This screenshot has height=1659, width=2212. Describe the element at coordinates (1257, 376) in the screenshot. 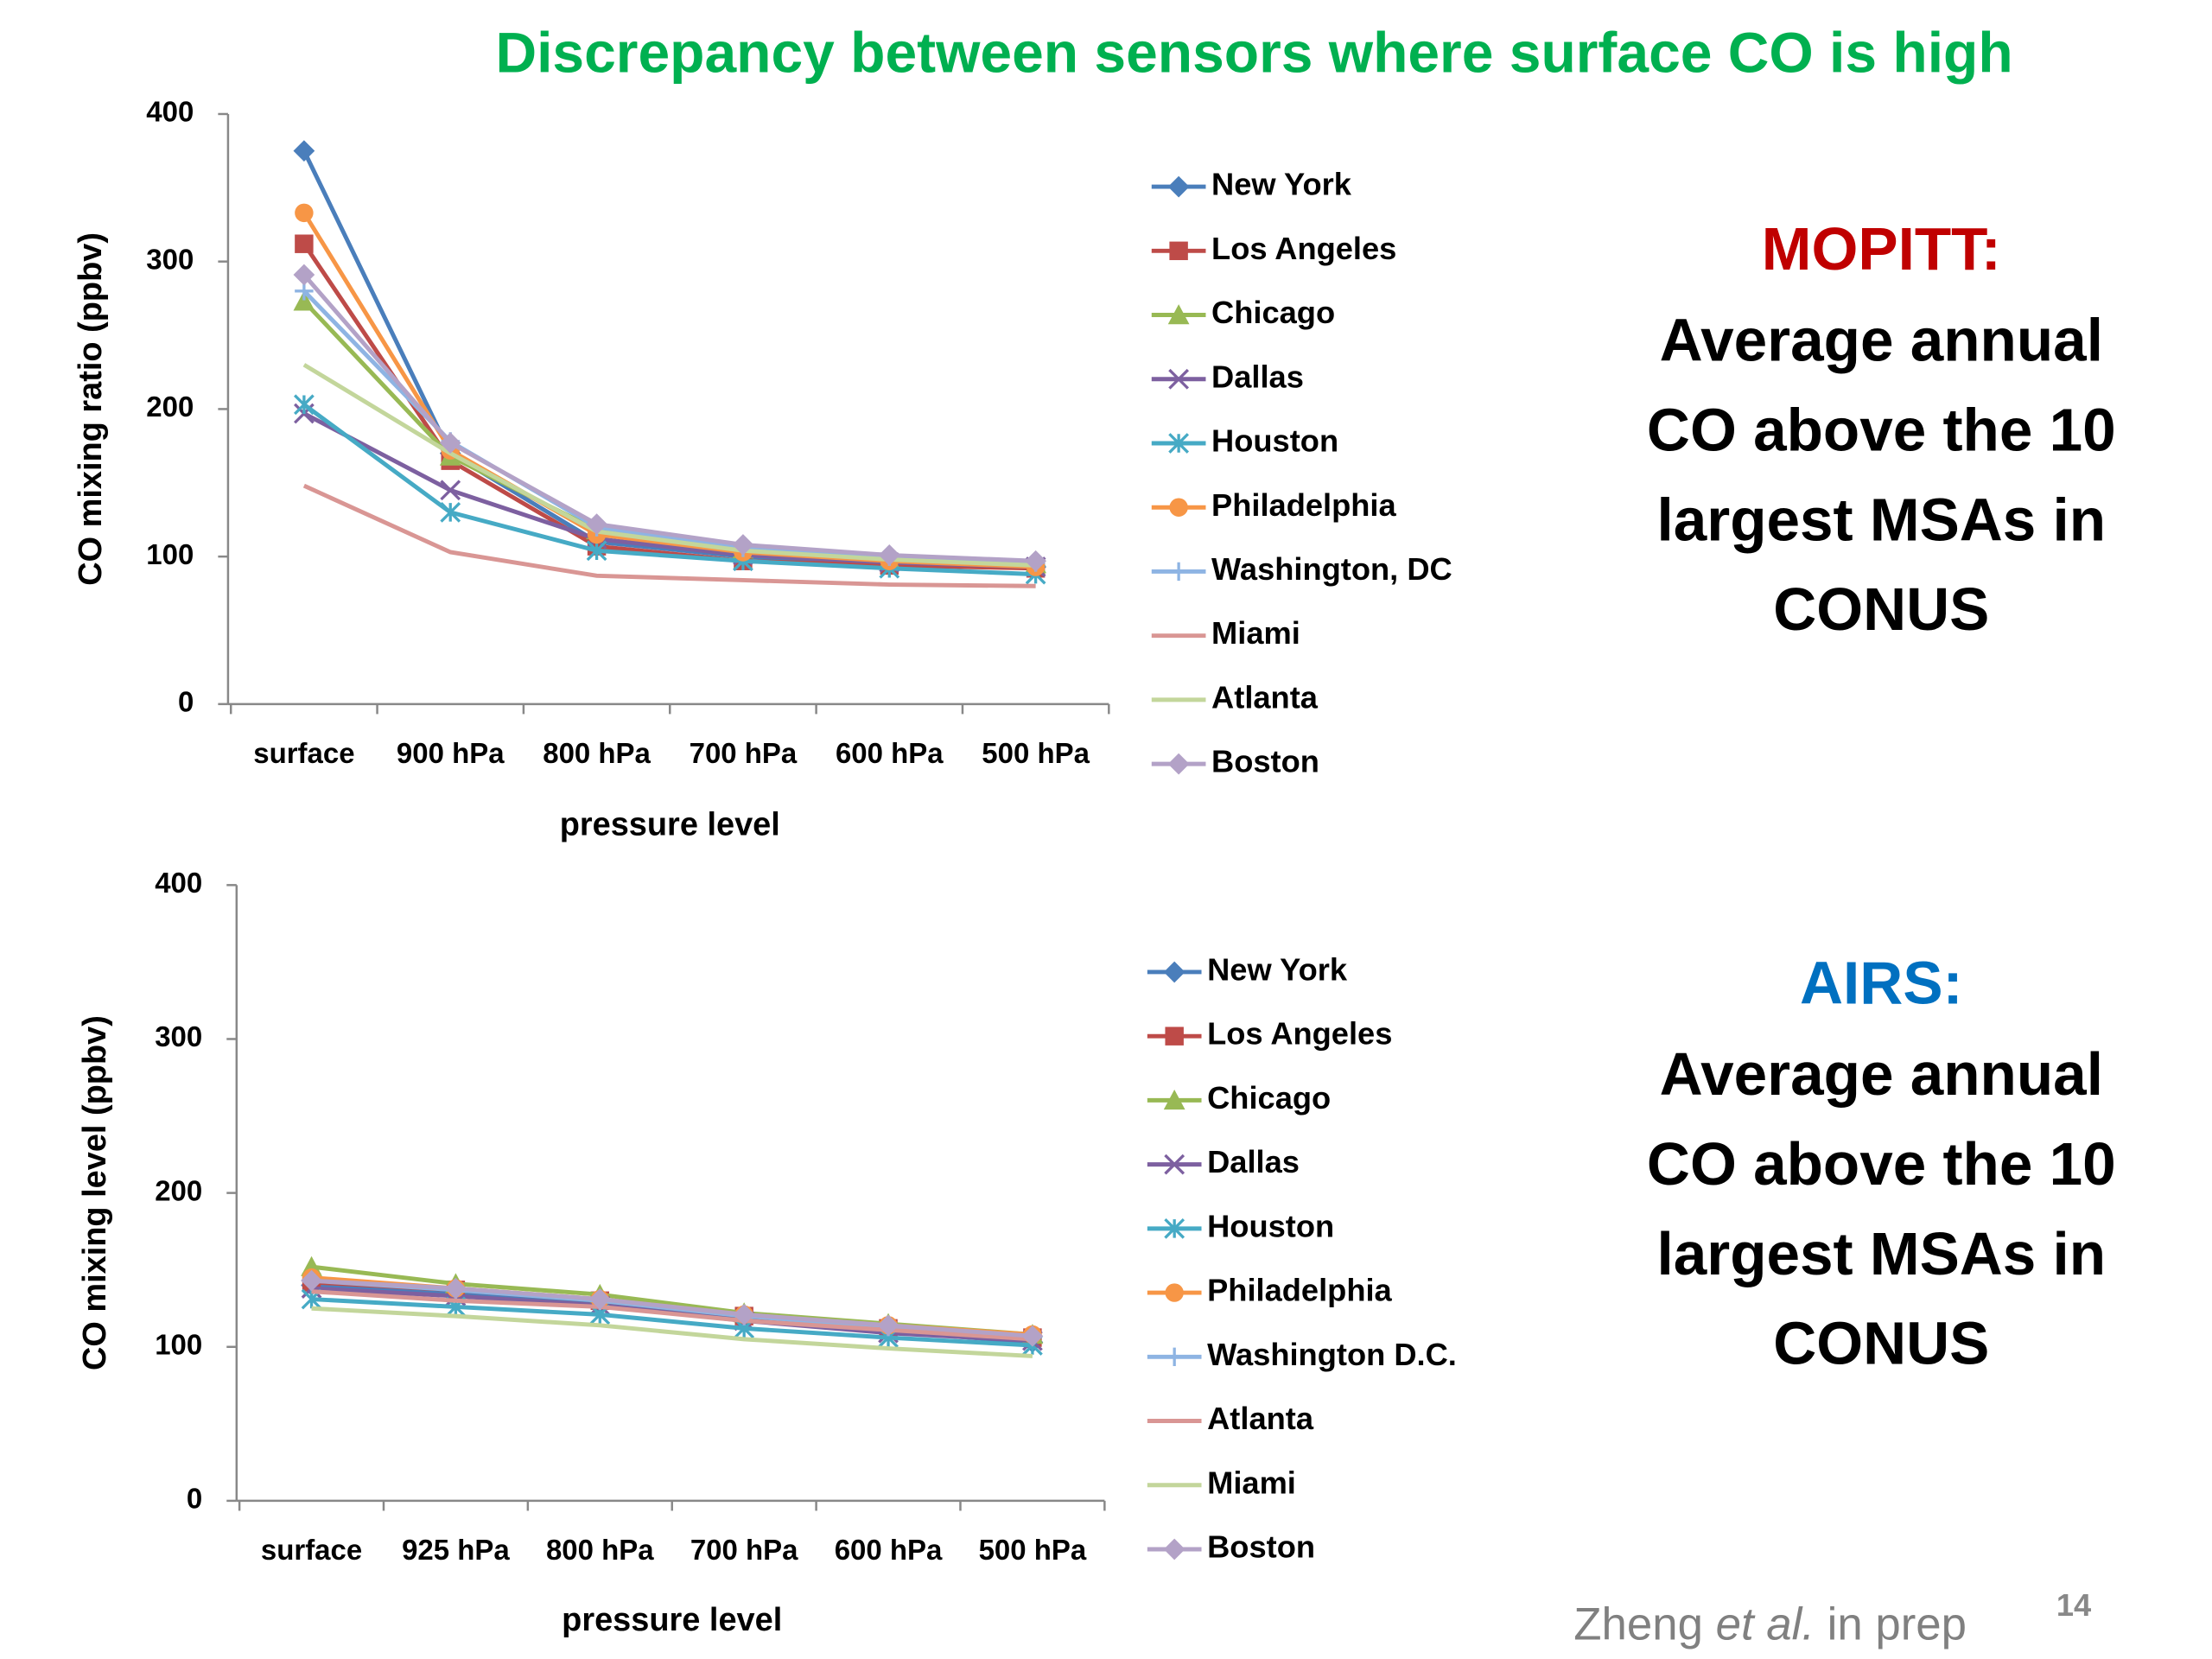

I see `legend-label: Dallas` at that location.